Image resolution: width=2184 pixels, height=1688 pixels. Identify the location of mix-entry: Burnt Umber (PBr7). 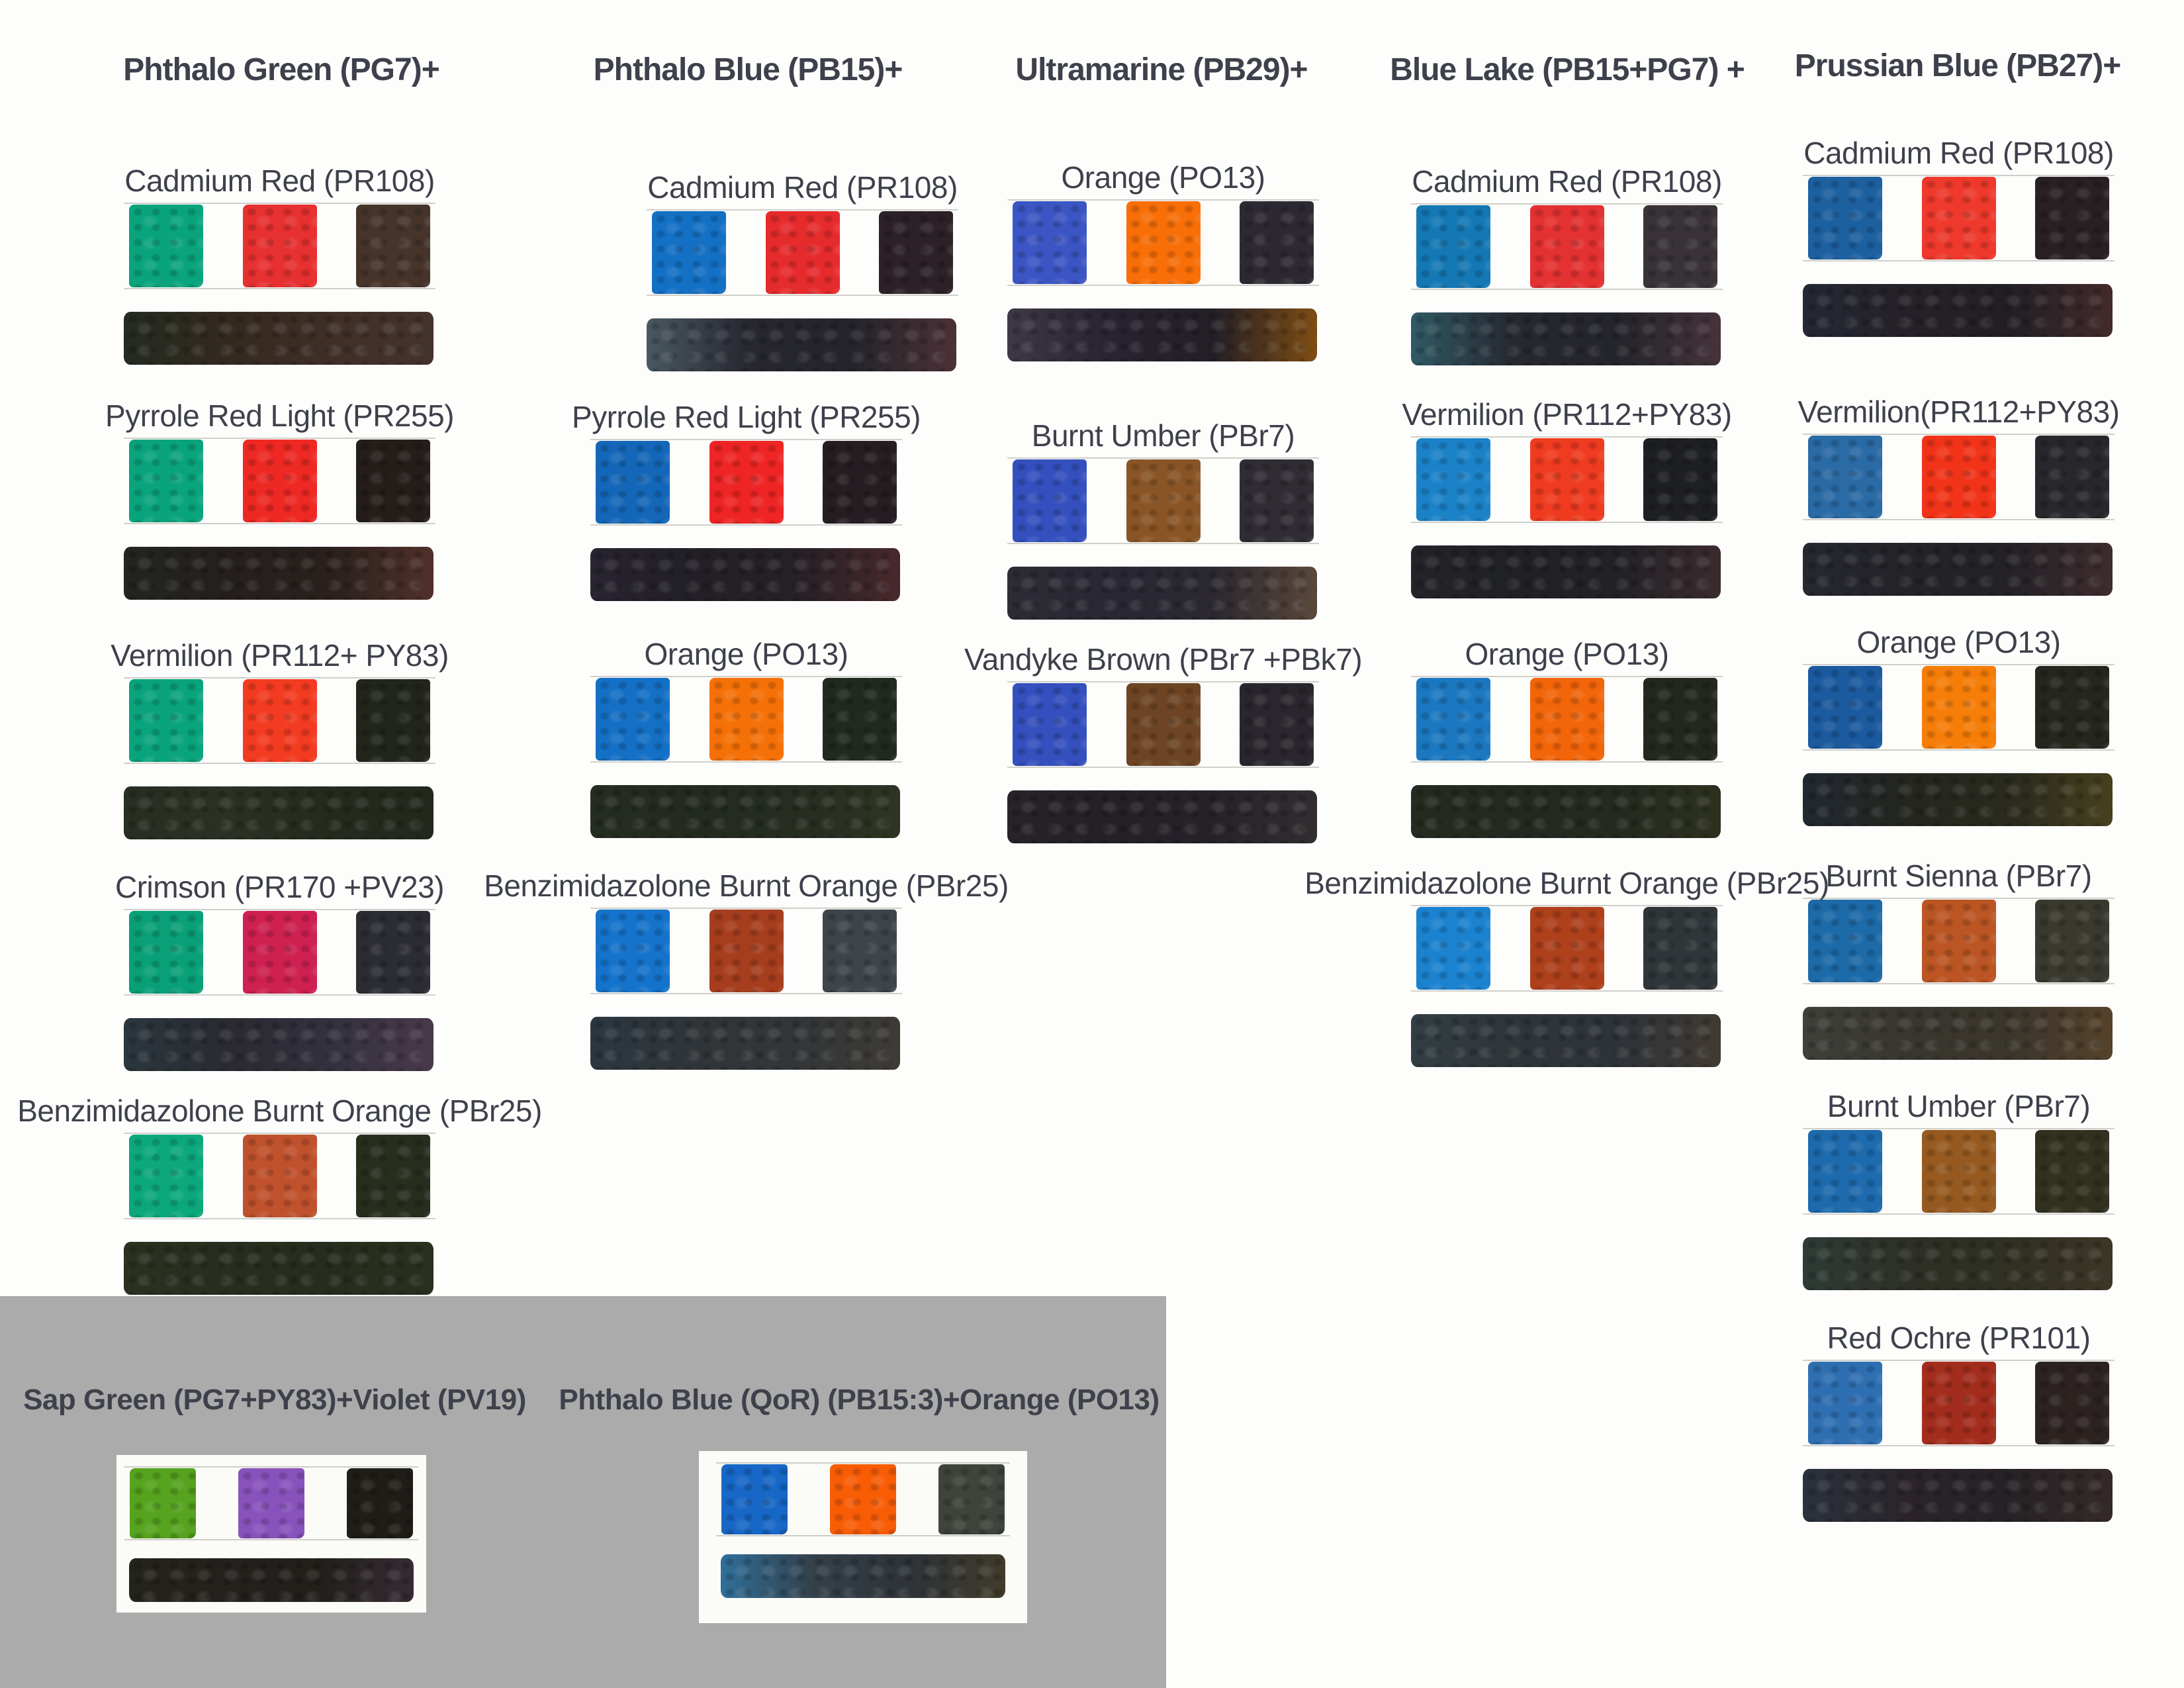
(1959, 1191).